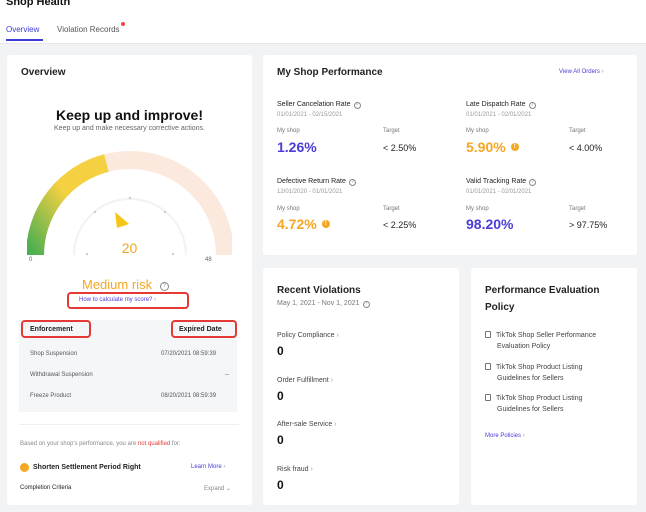 Image resolution: width=646 pixels, height=512 pixels. What do you see at coordinates (330, 72) in the screenshot?
I see `performance-title: My Shop Performance` at bounding box center [330, 72].